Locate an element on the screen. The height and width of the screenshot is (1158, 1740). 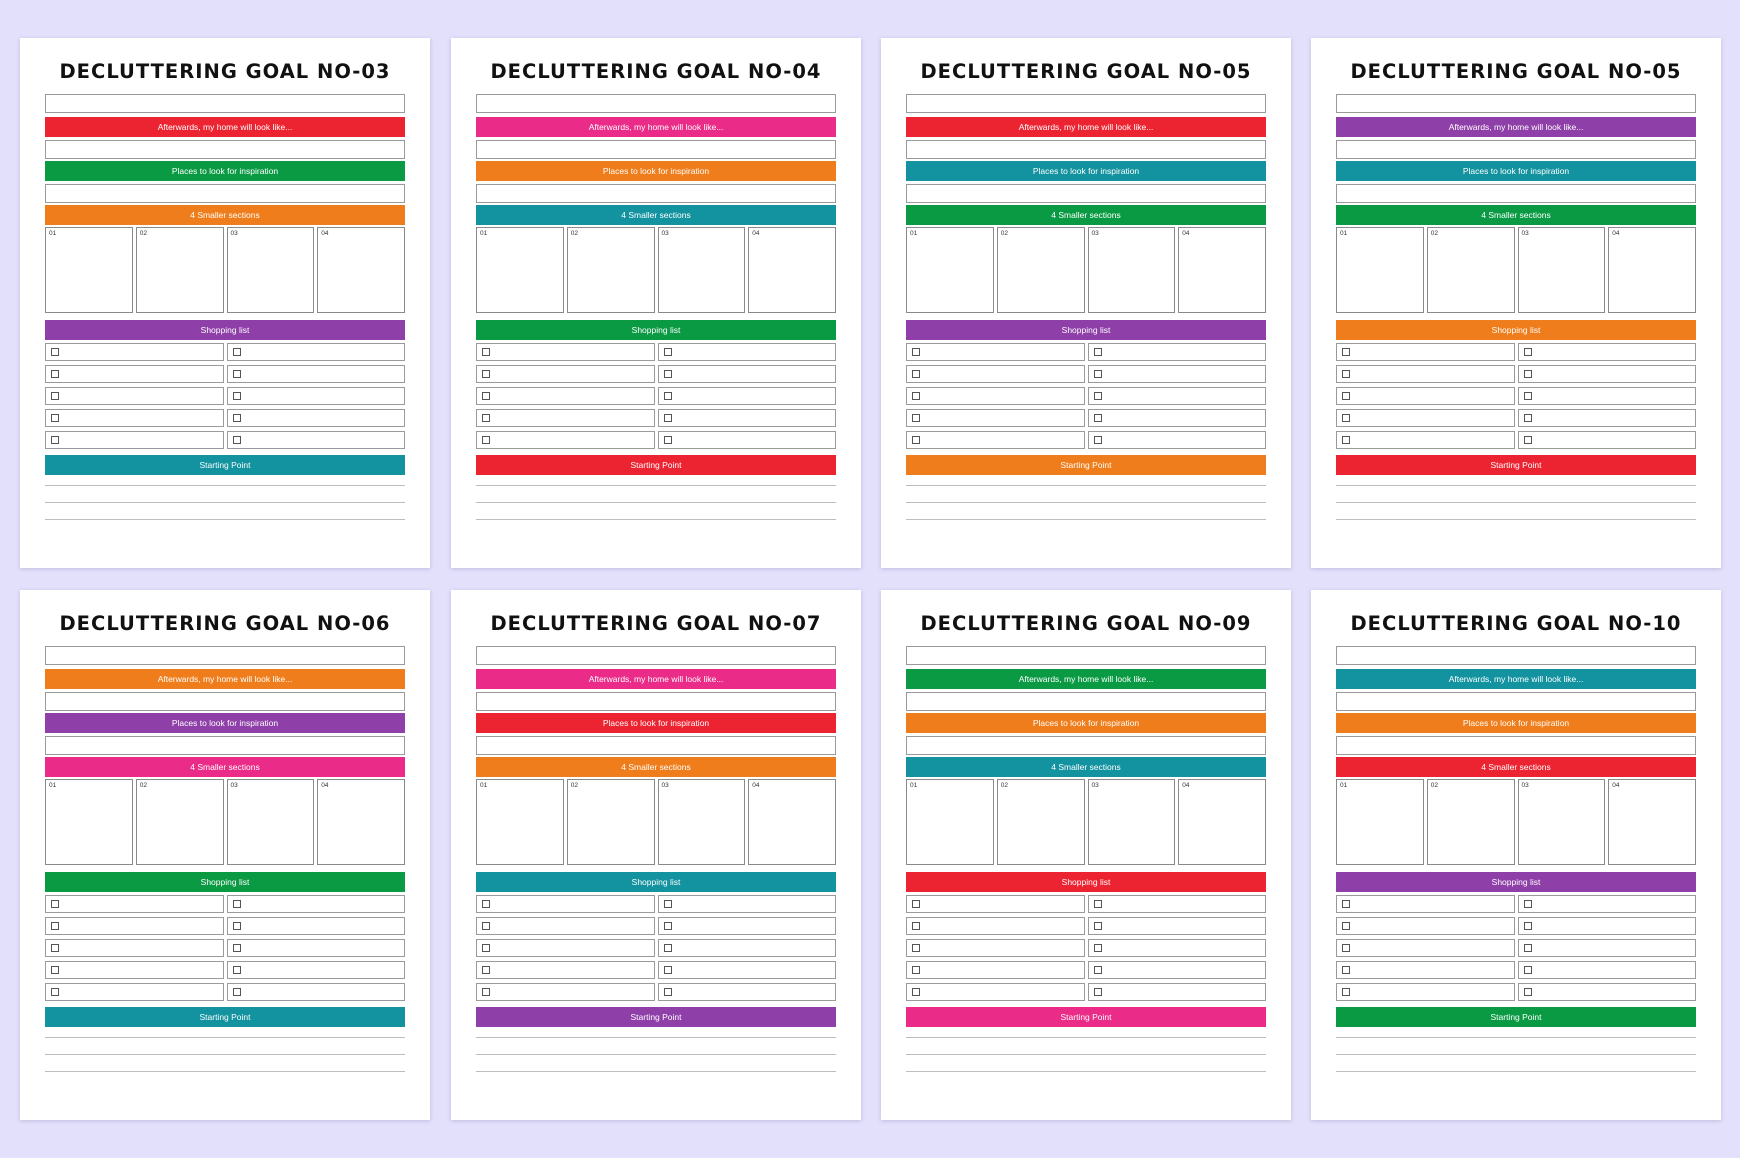
section-box: 04 is located at coordinates (792, 270).